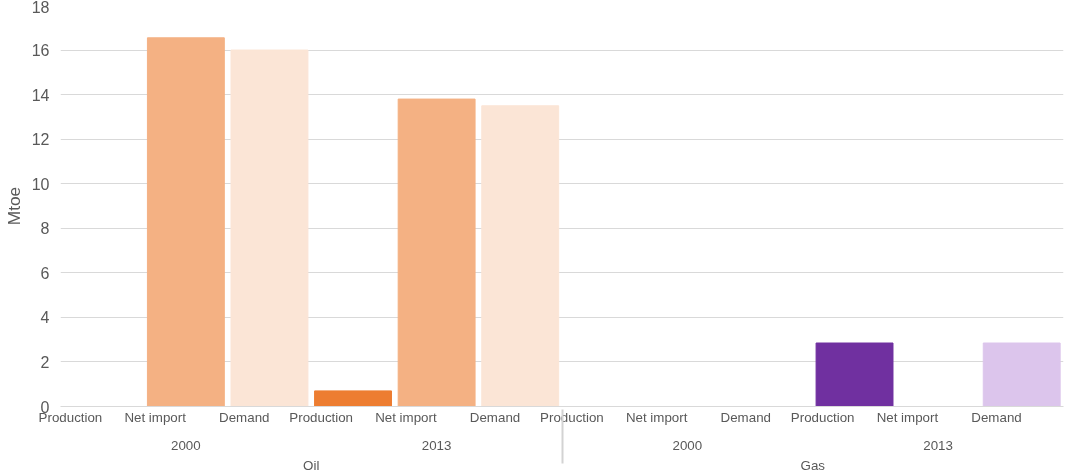 The width and height of the screenshot is (1073, 475). I want to click on text: Oil, so click(311, 465).